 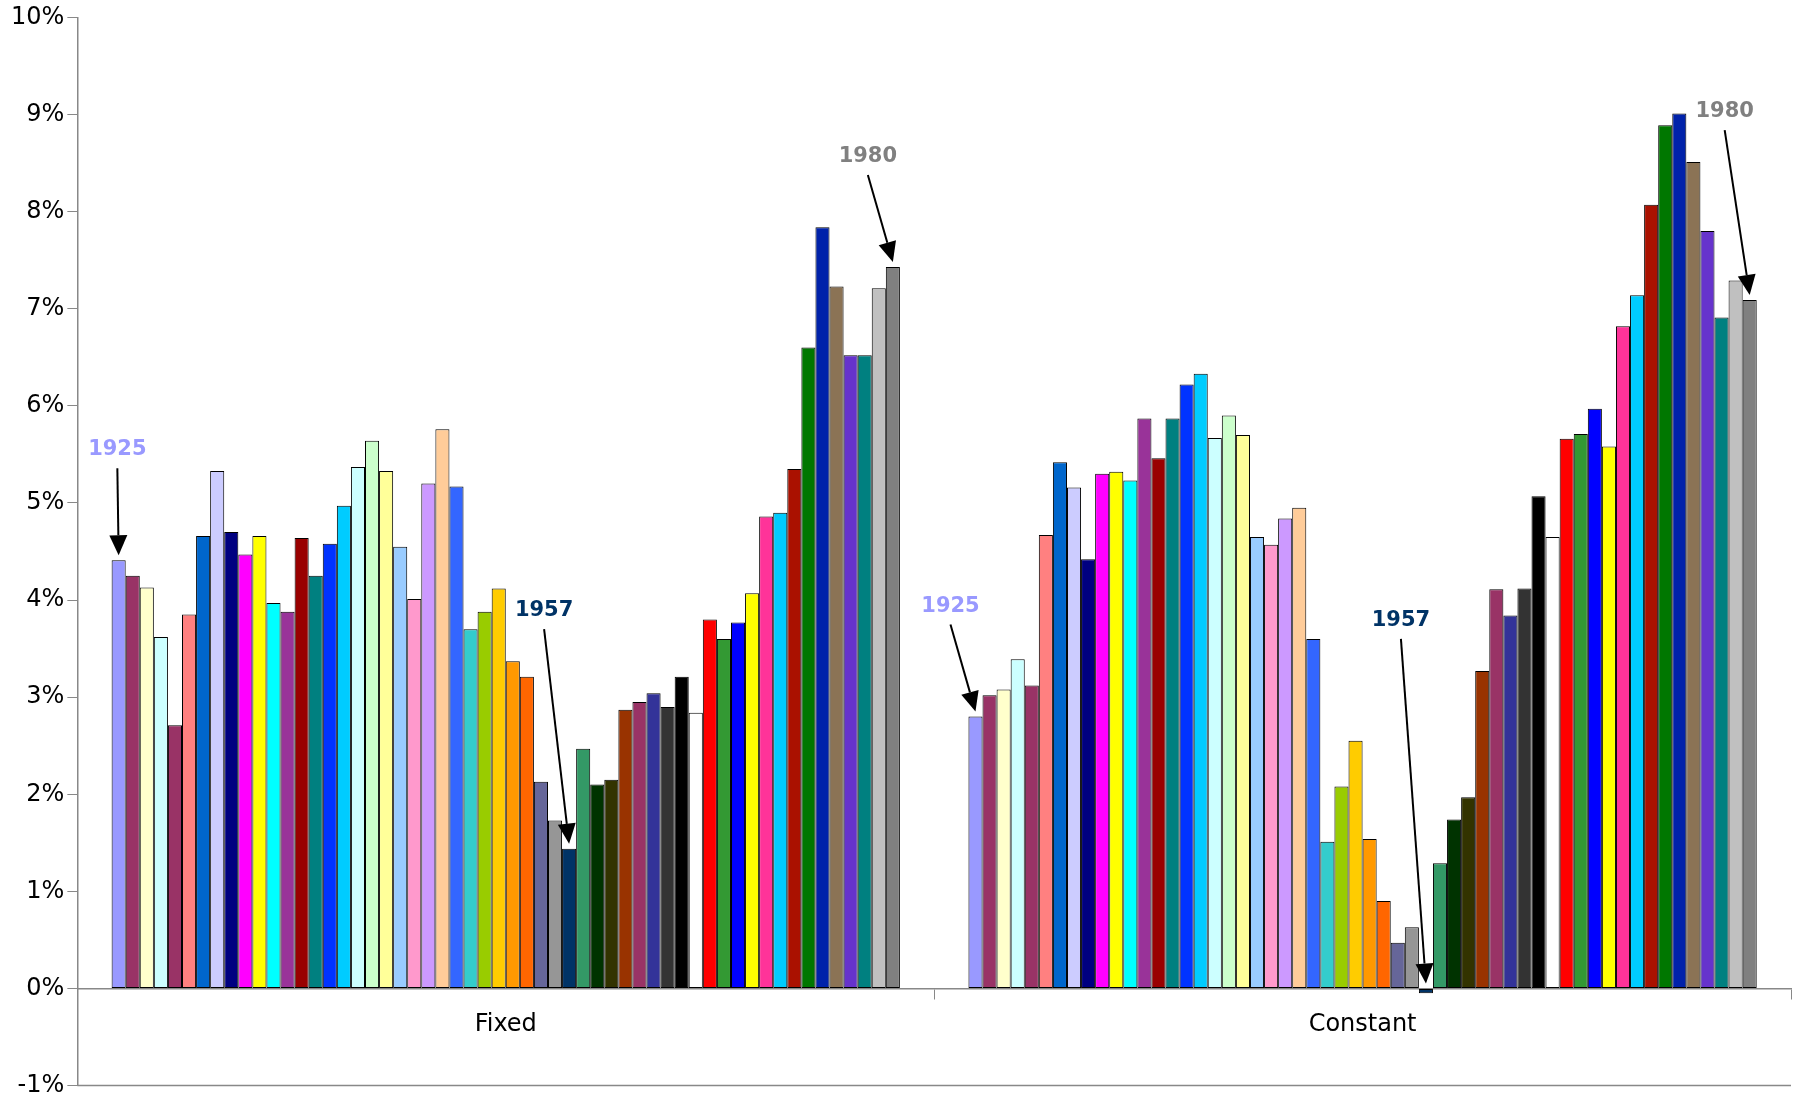 I want to click on y-tick-label: 10%, so click(x=38, y=15).